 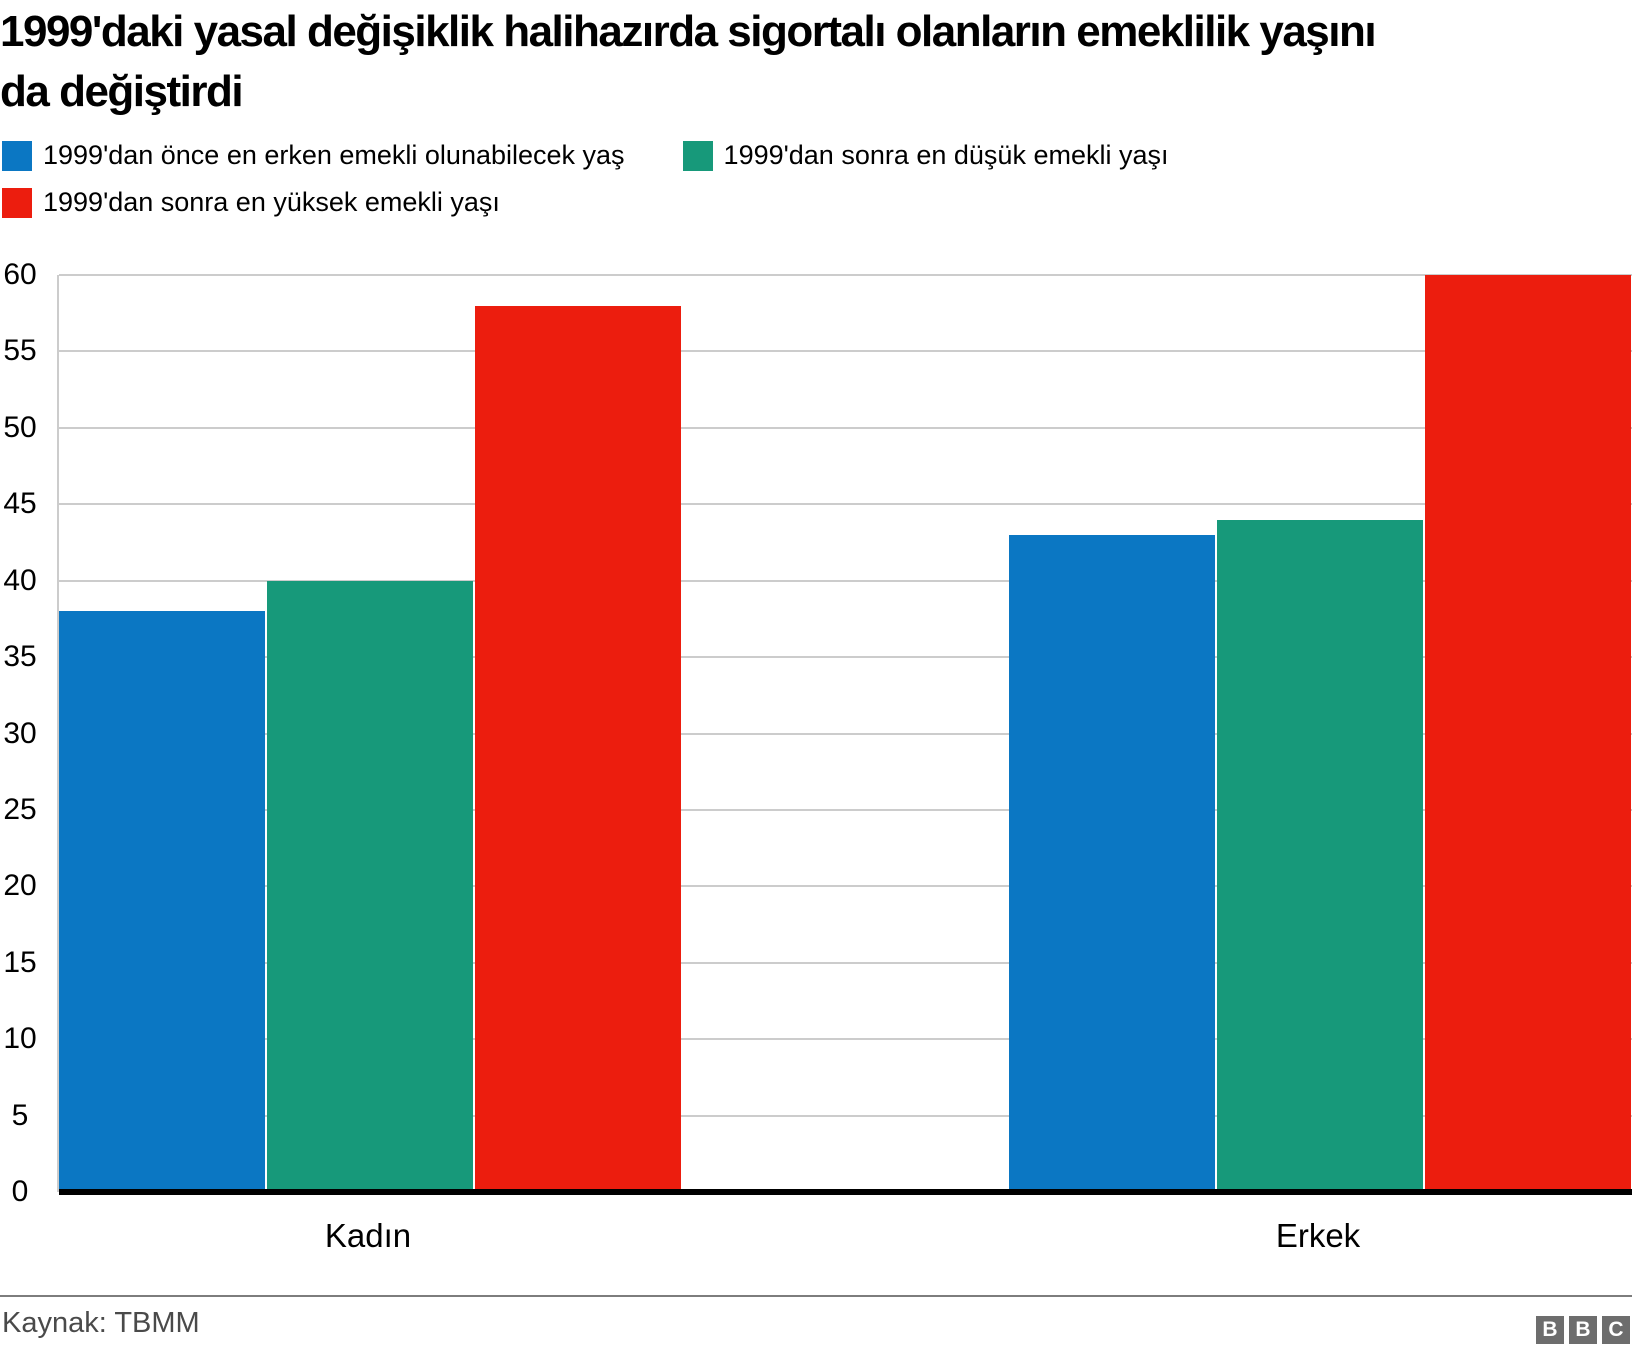 I want to click on bar-erkek-series2, so click(x=1528, y=733).